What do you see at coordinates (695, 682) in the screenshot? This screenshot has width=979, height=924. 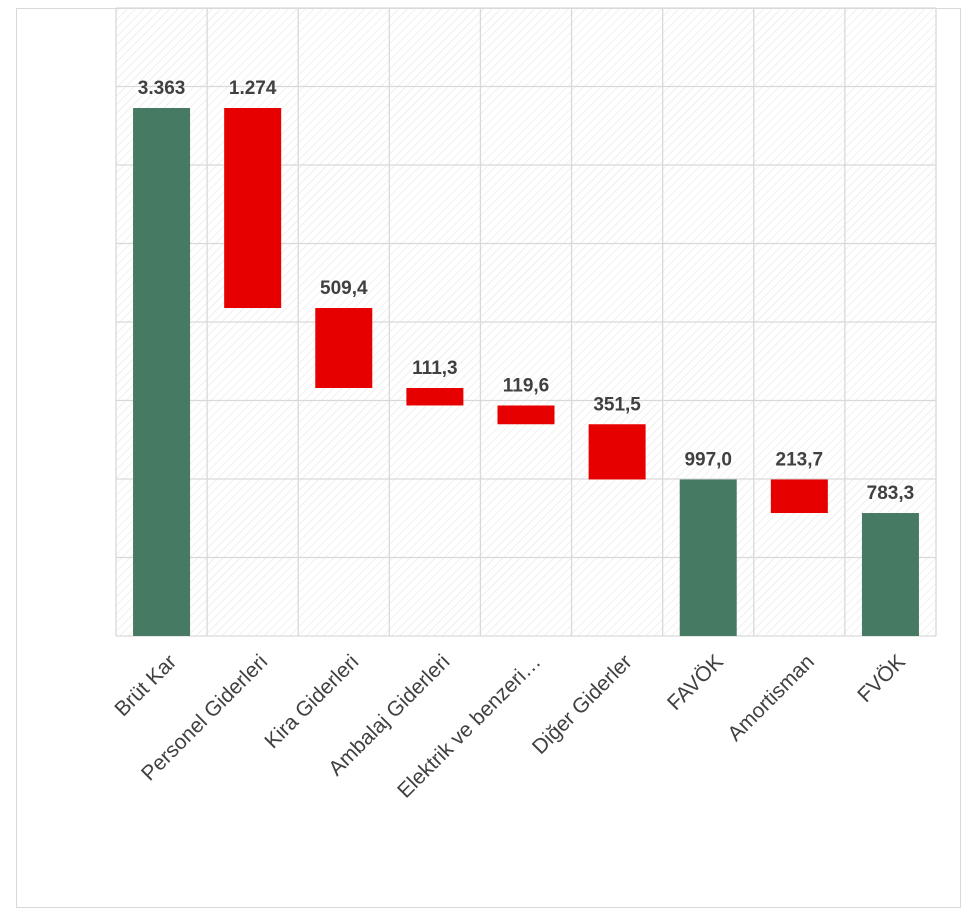 I see `category-label: FAVÖK` at bounding box center [695, 682].